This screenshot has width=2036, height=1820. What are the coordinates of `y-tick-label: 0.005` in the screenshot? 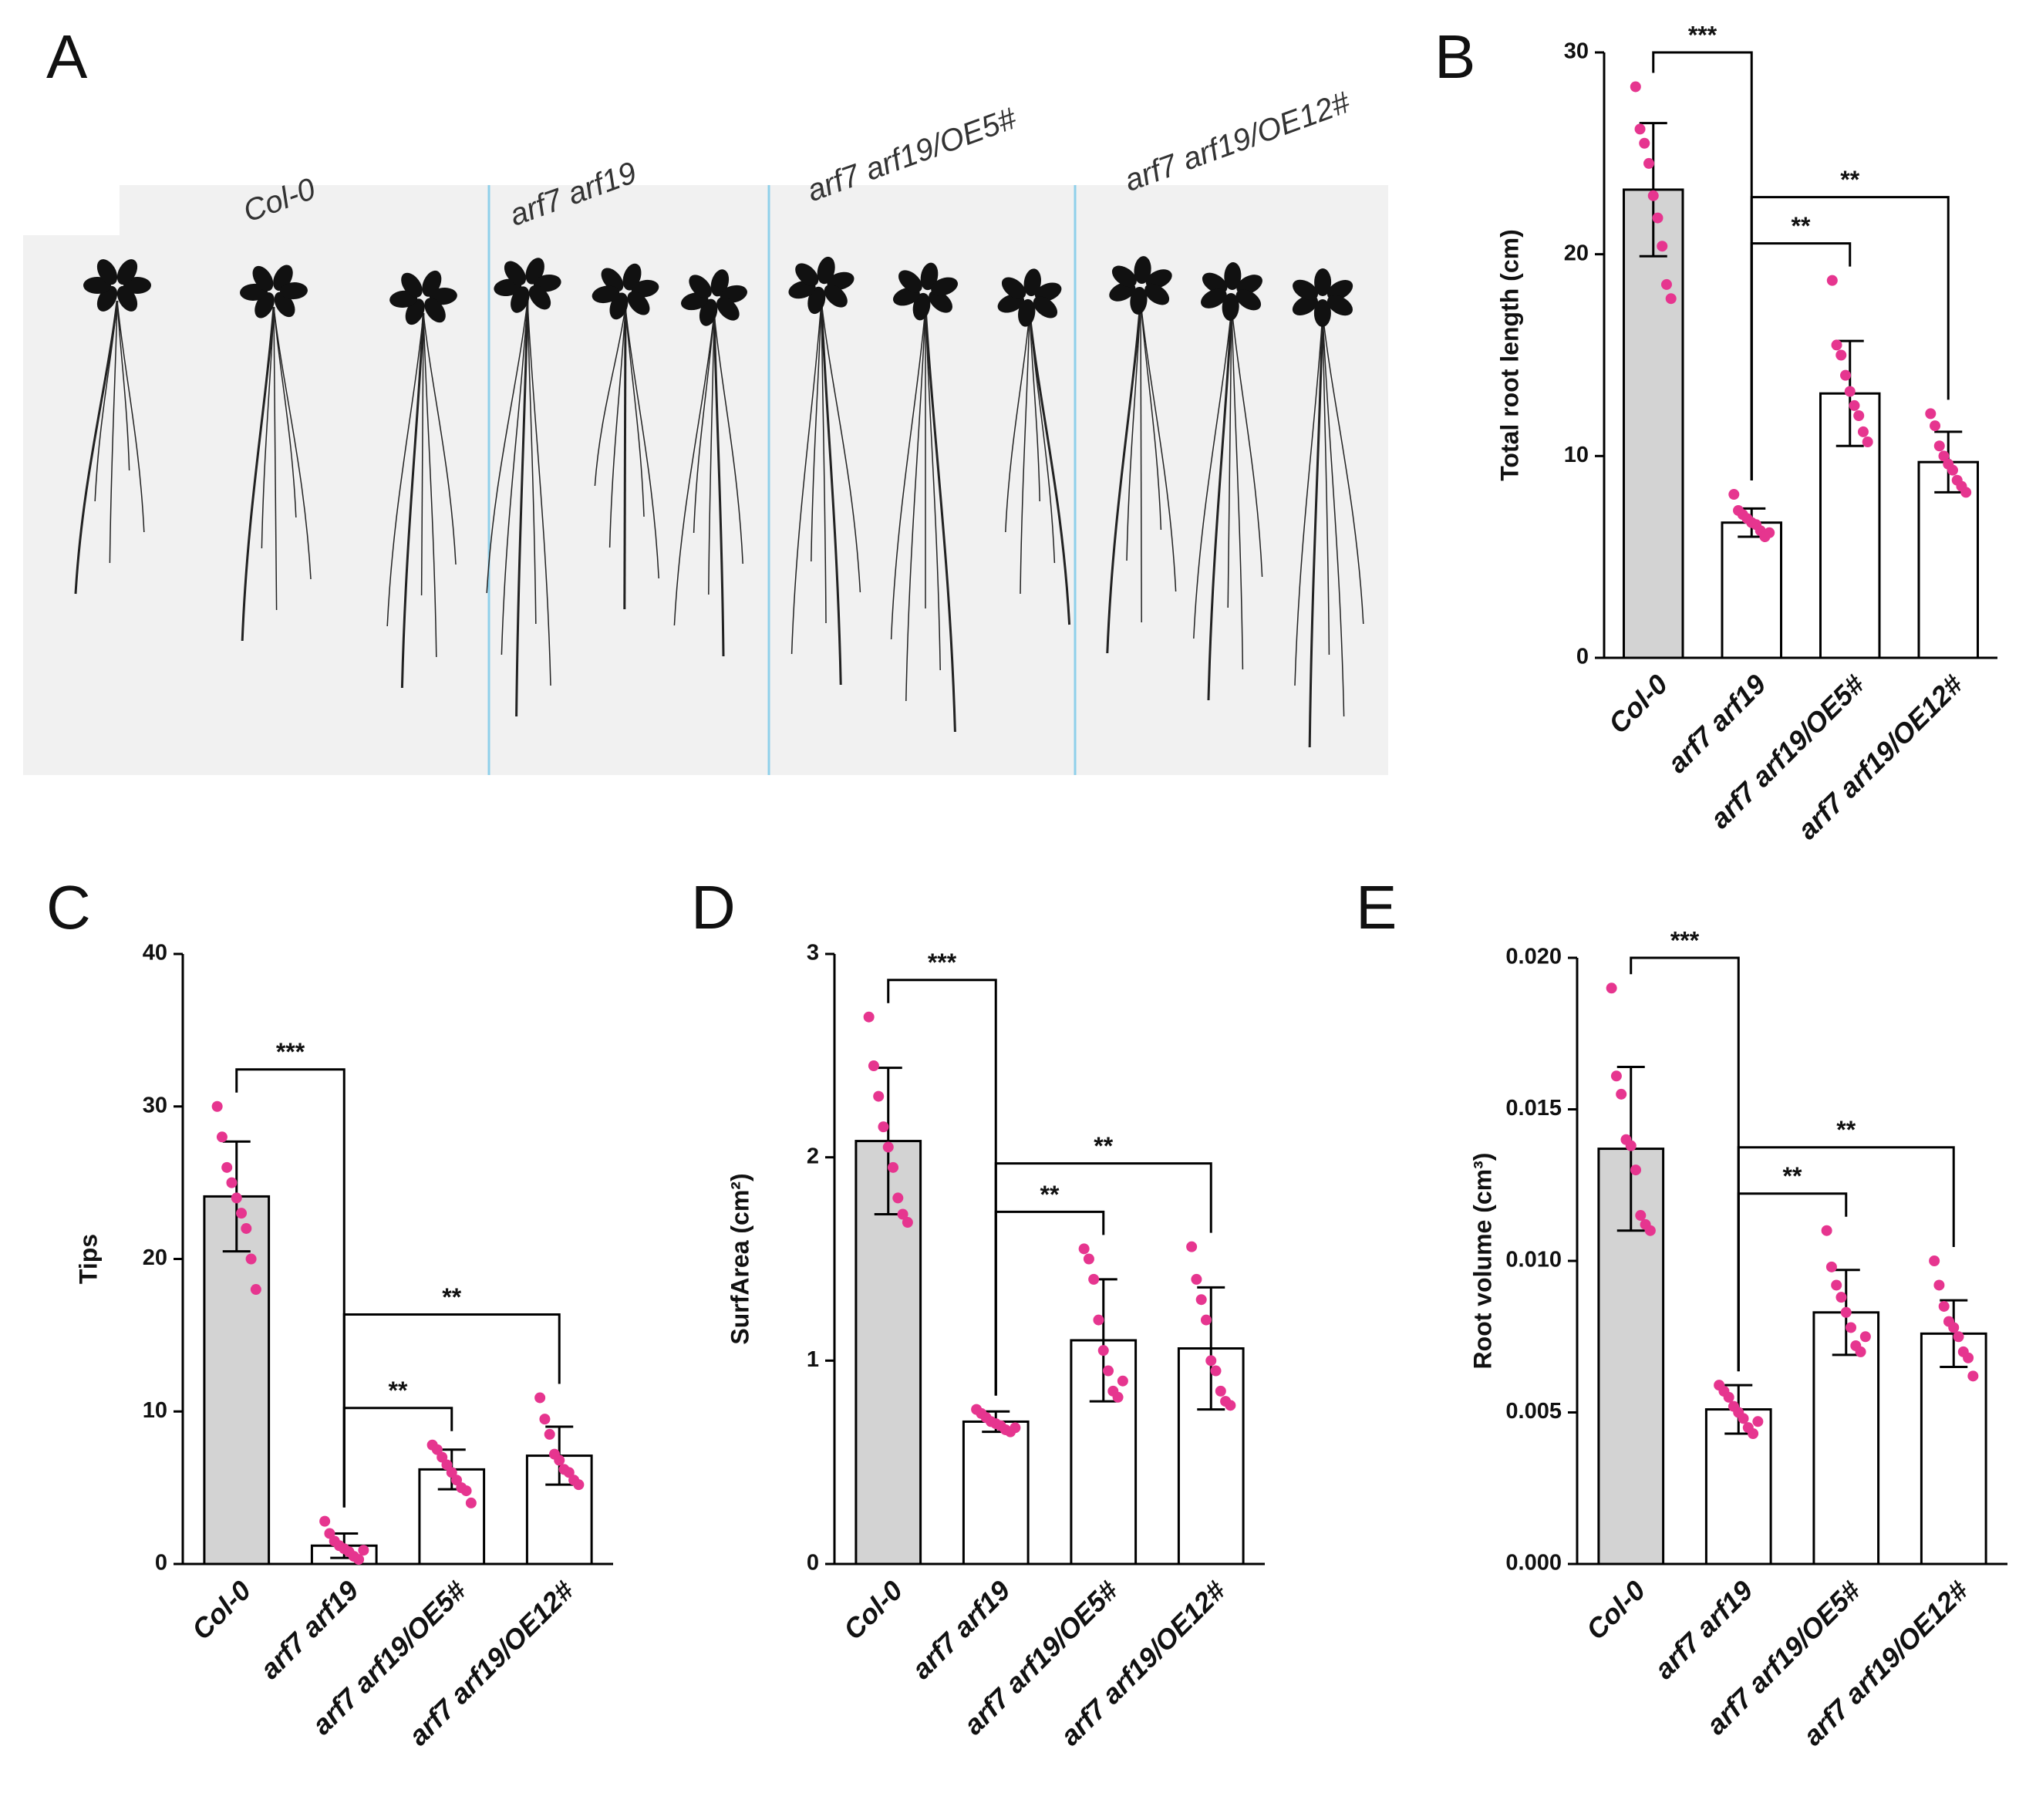 It's located at (1533, 1411).